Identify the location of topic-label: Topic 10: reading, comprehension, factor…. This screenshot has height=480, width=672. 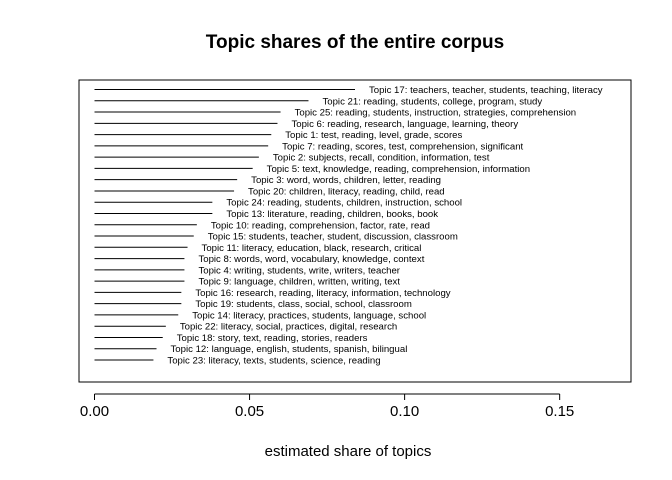
(320, 225).